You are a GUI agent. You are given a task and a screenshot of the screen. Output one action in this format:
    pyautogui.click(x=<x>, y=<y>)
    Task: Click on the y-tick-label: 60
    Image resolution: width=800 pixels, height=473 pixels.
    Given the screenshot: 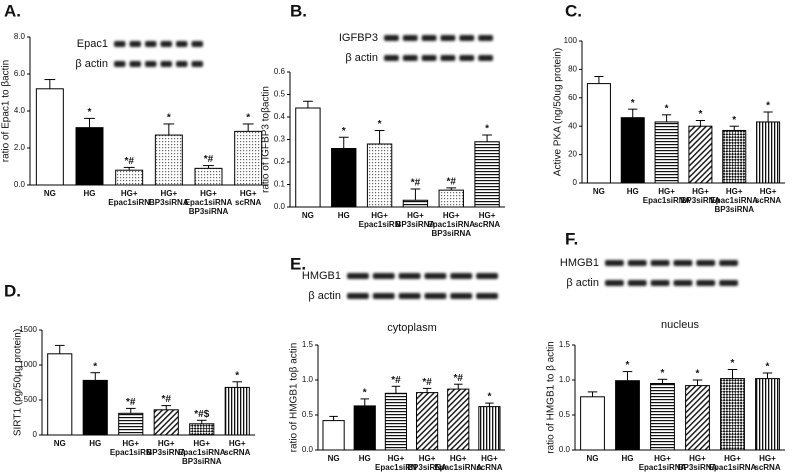 What is the action you would take?
    pyautogui.click(x=572, y=97)
    